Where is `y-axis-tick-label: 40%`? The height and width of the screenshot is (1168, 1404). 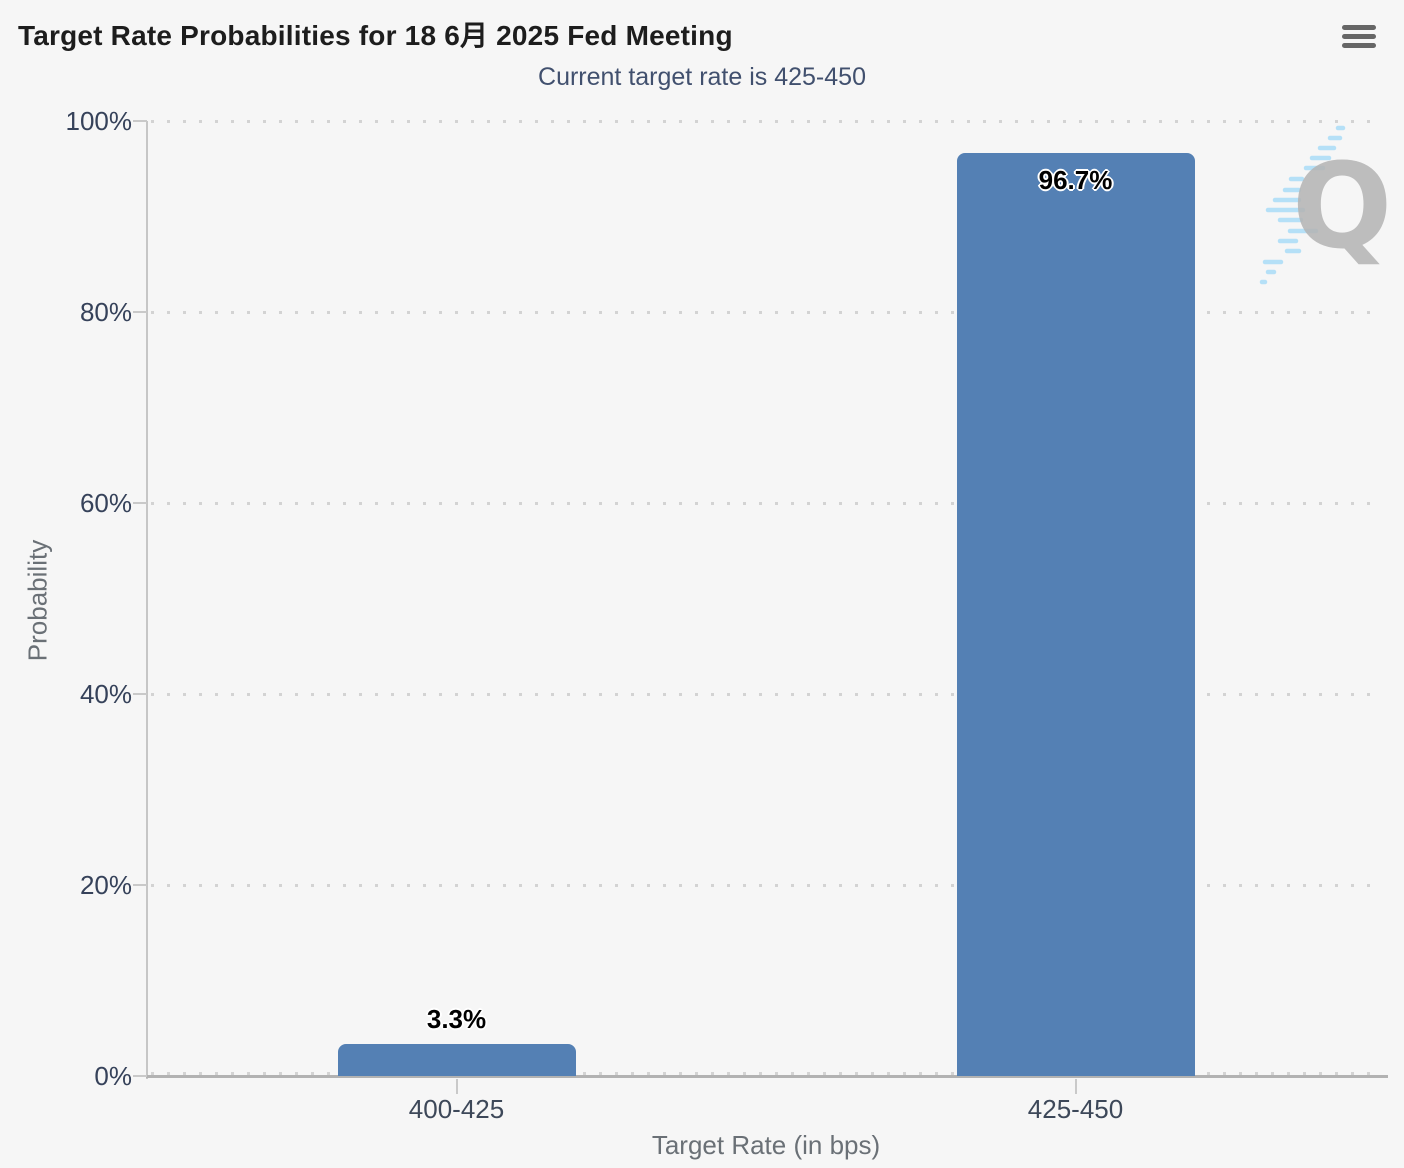
y-axis-tick-label: 40% is located at coordinates (105, 694).